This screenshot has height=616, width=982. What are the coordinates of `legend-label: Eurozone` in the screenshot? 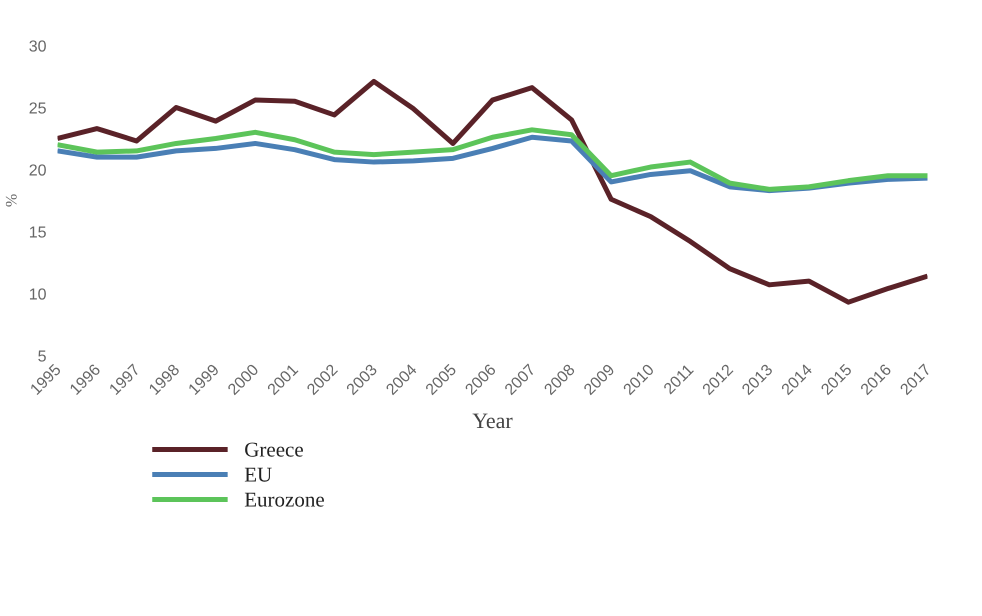 It's located at (284, 500).